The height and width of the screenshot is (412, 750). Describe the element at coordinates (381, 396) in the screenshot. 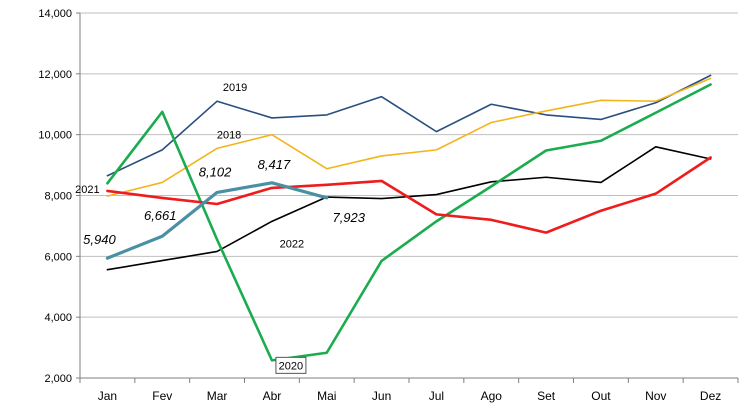

I see `x-tick-label: Jun` at that location.